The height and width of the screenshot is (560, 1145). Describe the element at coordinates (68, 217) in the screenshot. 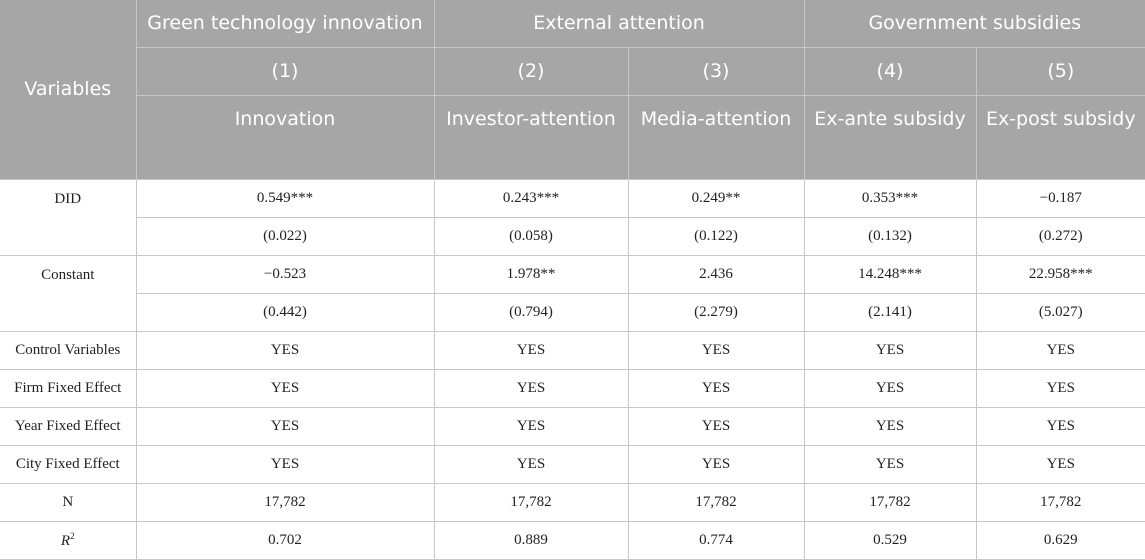

I see `row-label-did: DID` at that location.